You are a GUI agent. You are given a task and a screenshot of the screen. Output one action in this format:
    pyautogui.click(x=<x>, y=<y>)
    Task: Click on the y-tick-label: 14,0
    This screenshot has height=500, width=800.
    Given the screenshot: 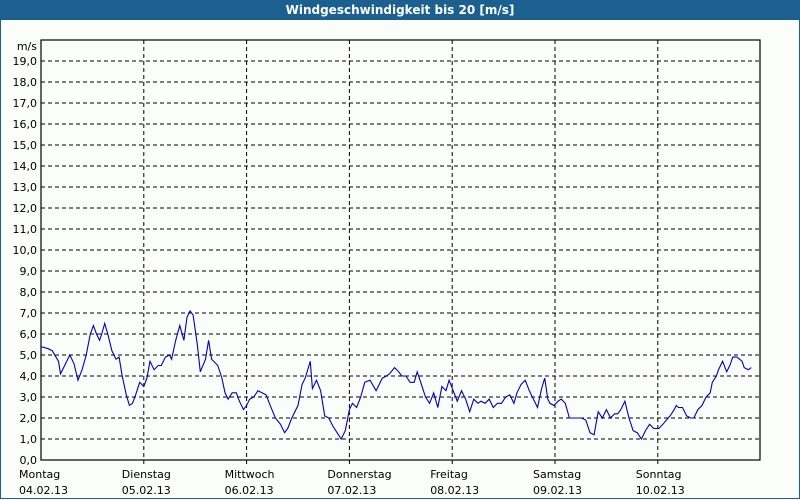 What is the action you would take?
    pyautogui.click(x=25, y=166)
    